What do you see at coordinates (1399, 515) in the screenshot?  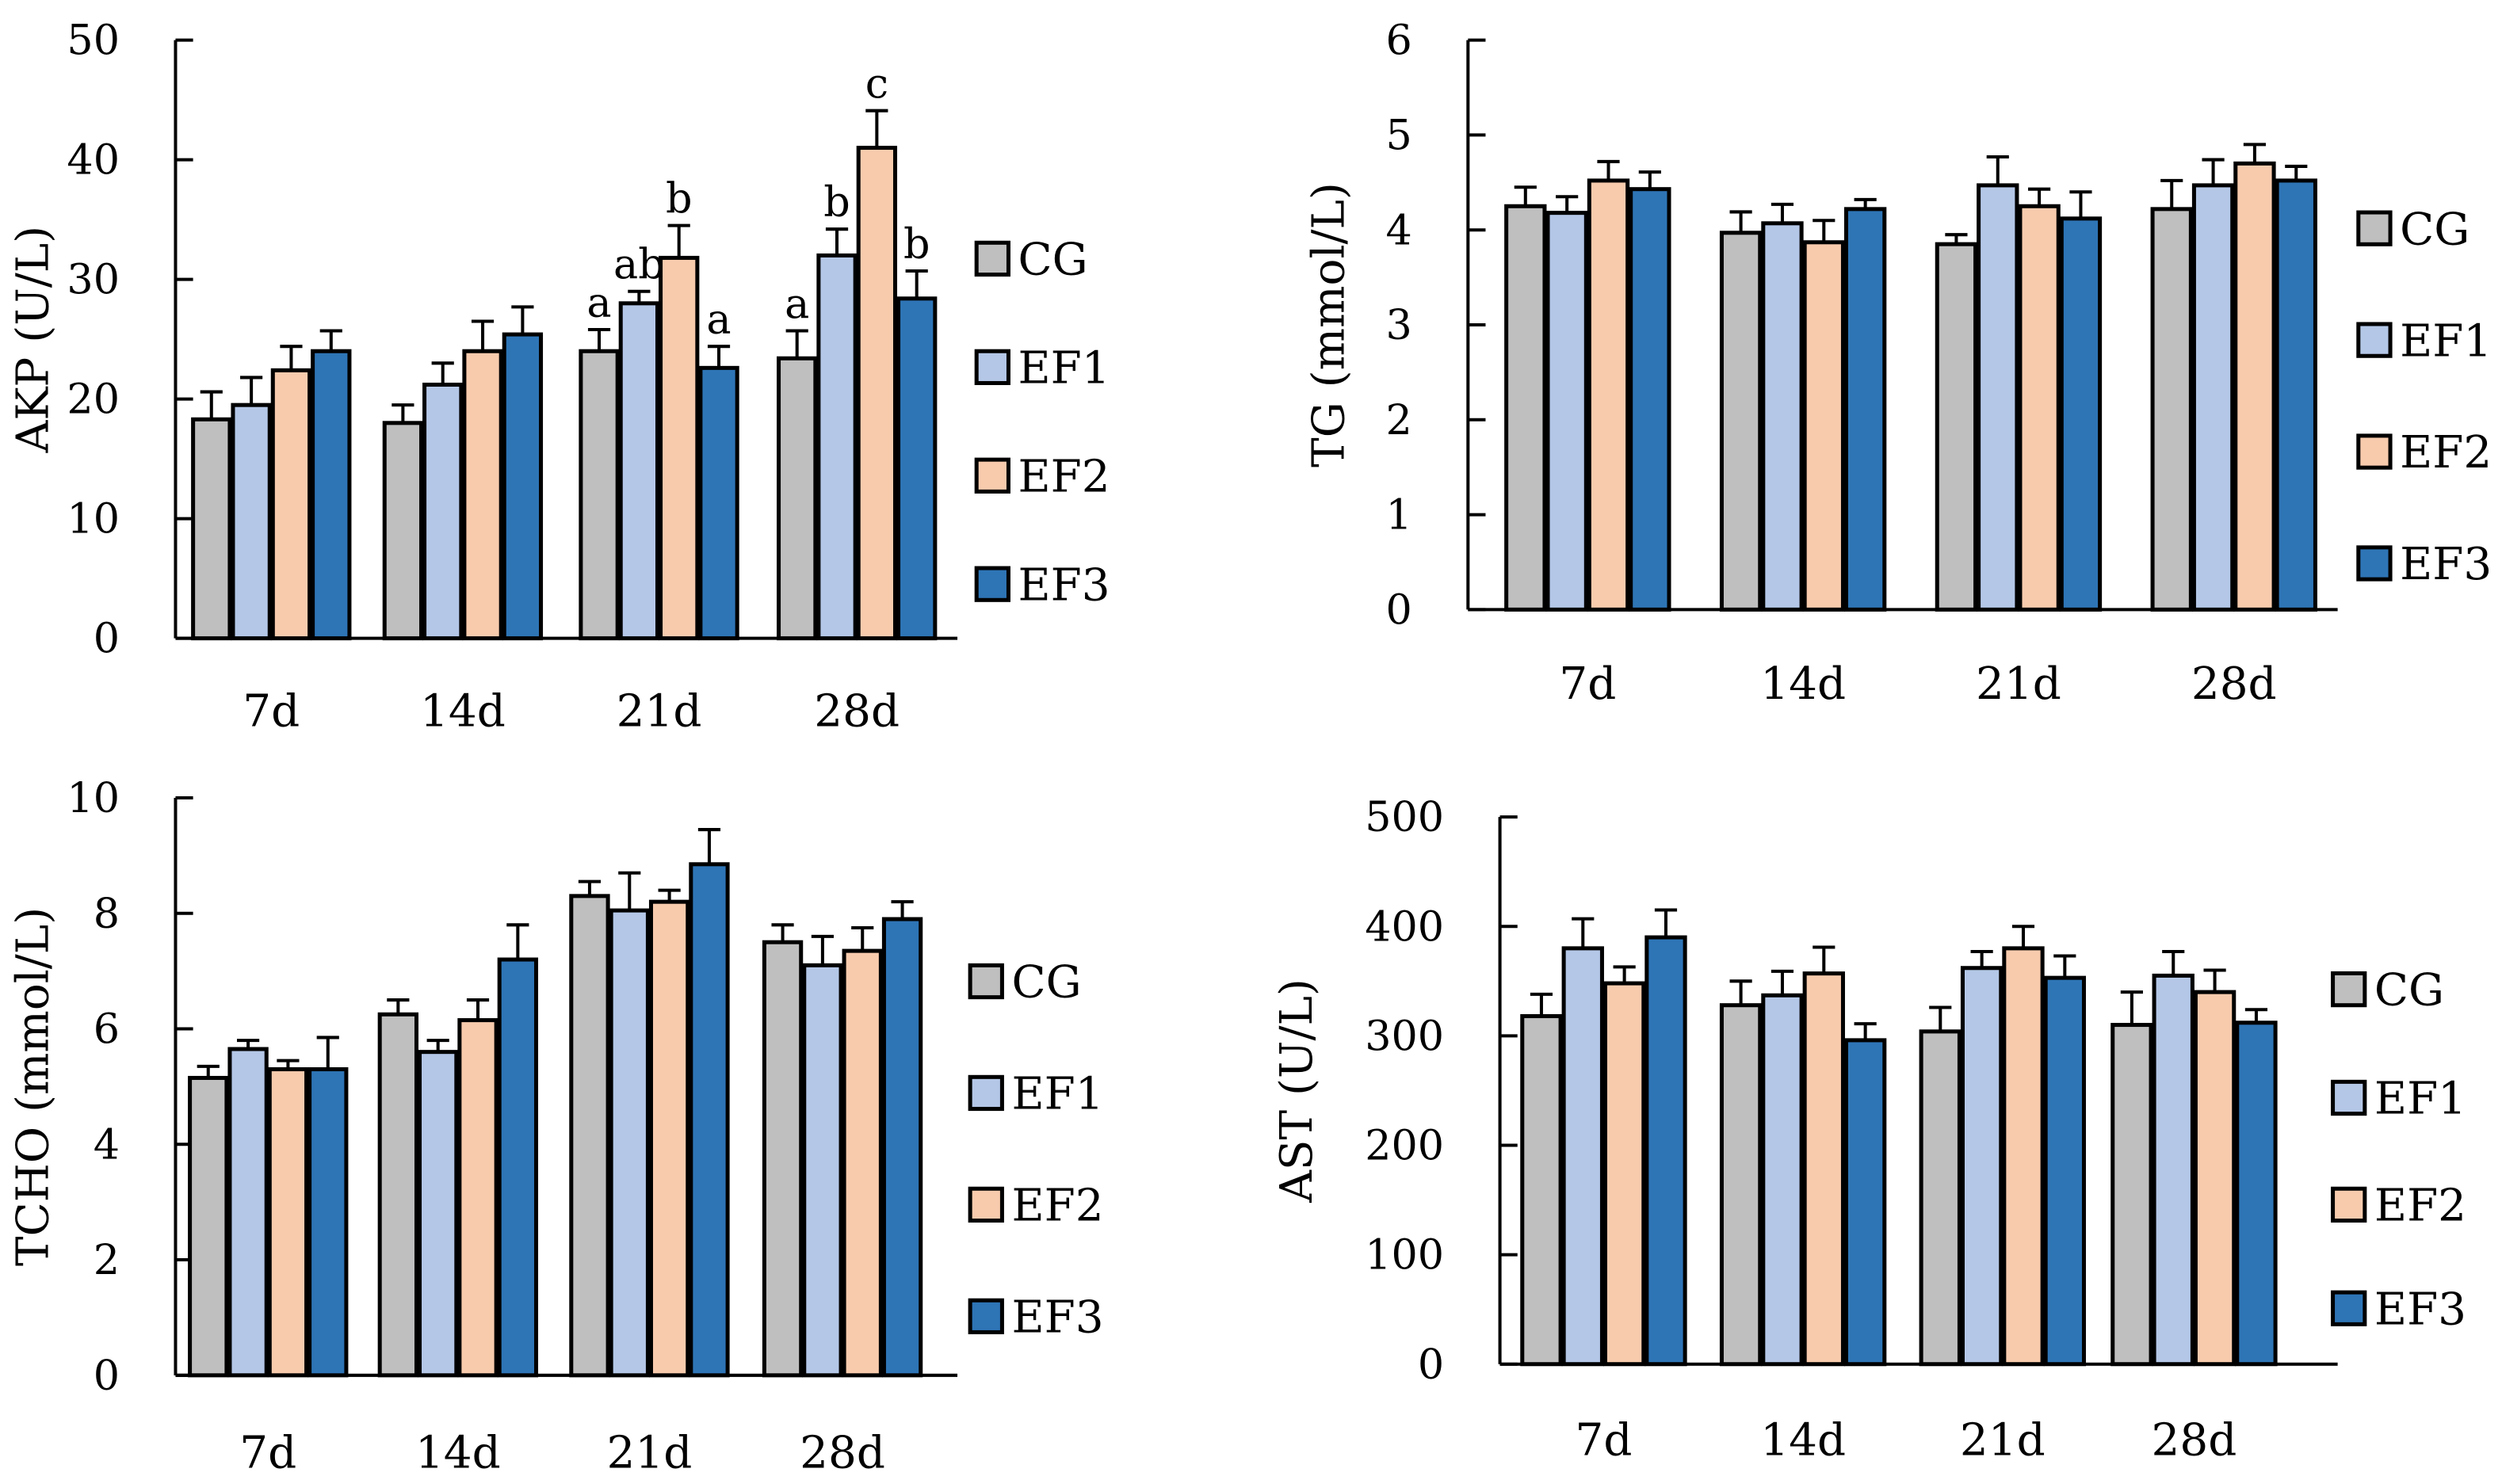 I see `y-tick-label: 1` at bounding box center [1399, 515].